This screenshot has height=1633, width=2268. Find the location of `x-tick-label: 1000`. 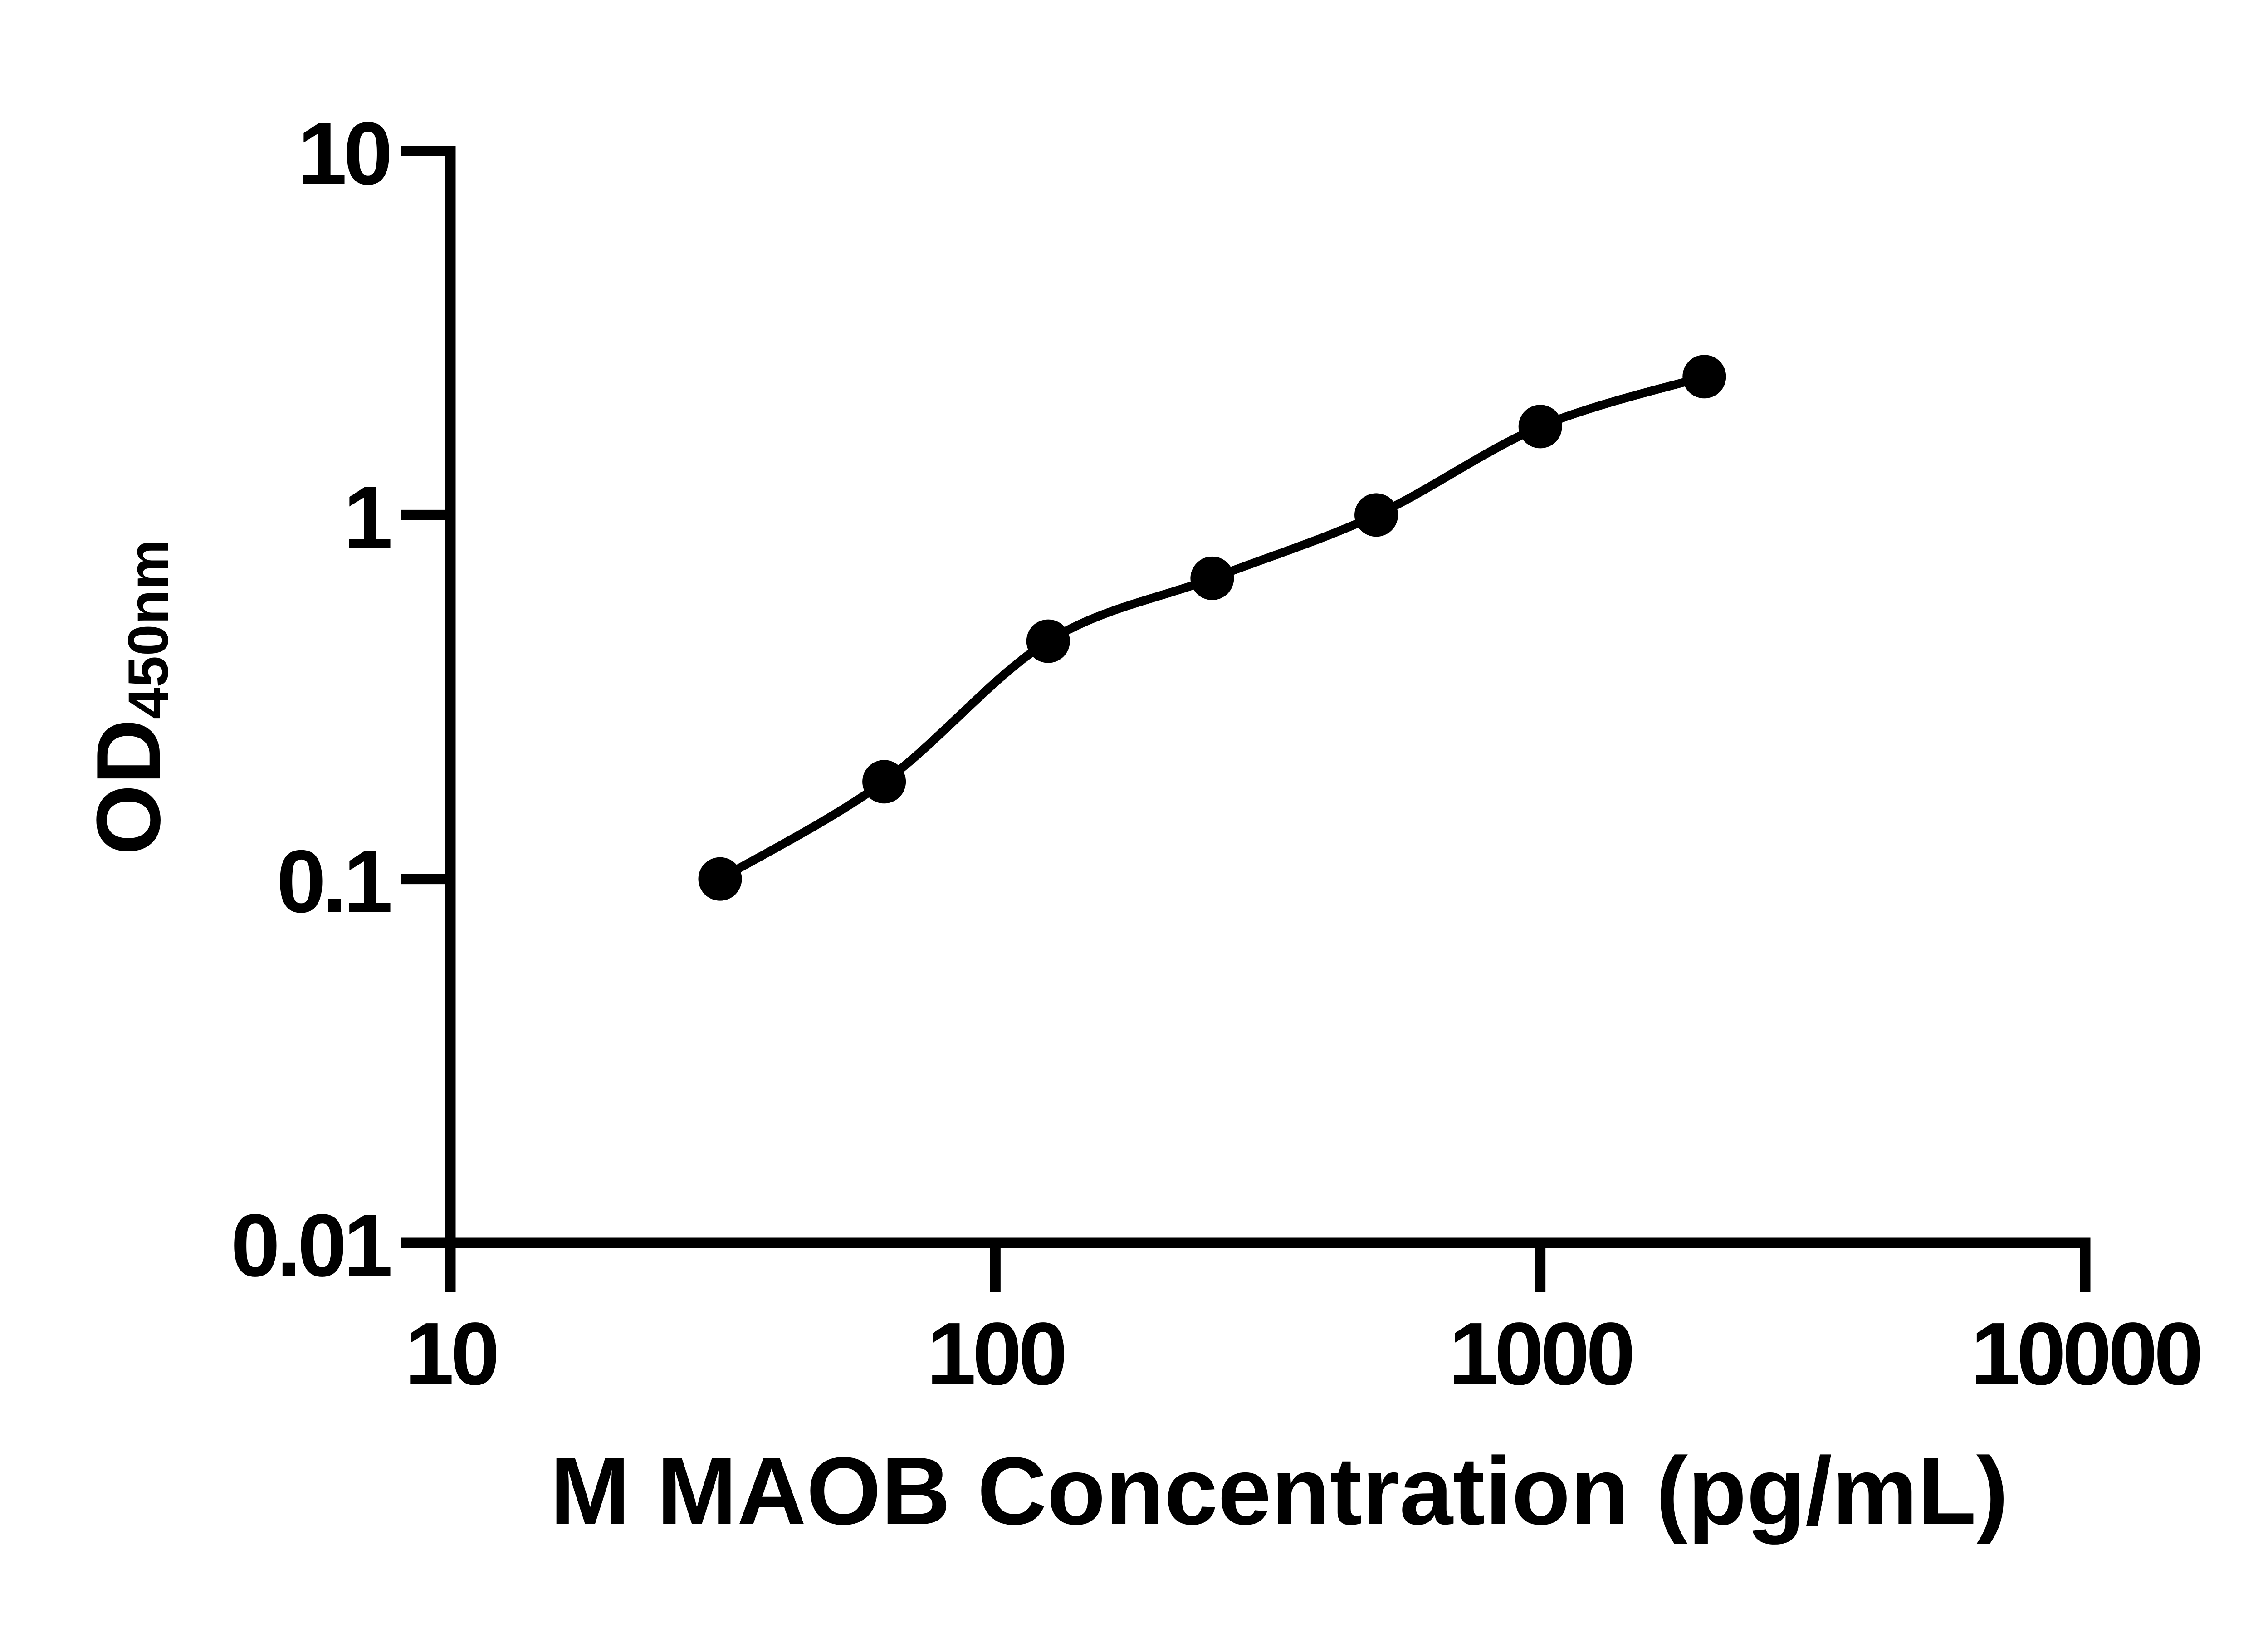

x-tick-label: 1000 is located at coordinates (1541, 1353).